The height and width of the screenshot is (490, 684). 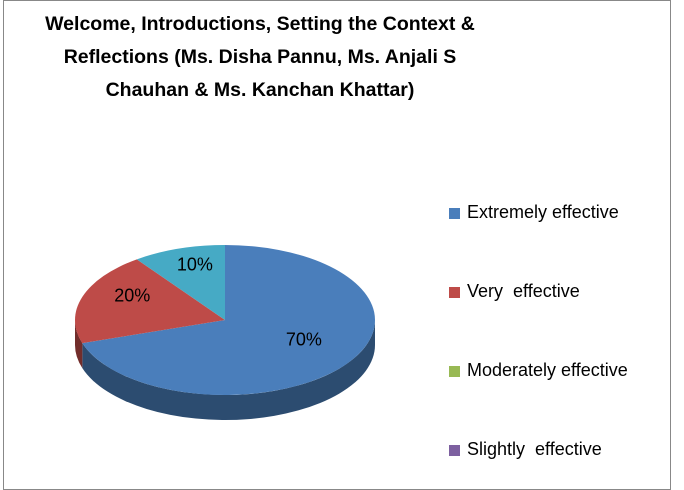 What do you see at coordinates (547, 370) in the screenshot?
I see `legend-label: Moderately effective` at bounding box center [547, 370].